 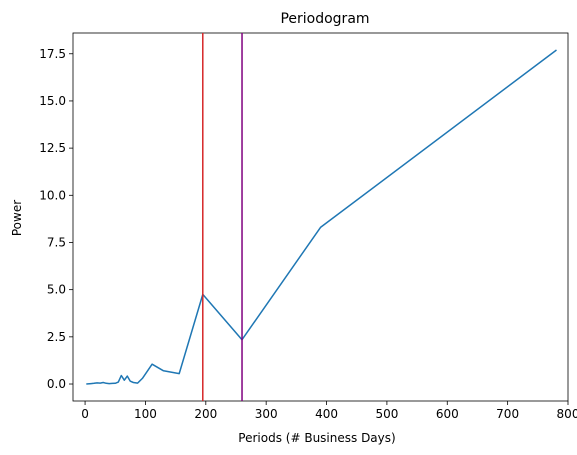 I want to click on y-tick-label: 10.0, so click(x=52, y=195).